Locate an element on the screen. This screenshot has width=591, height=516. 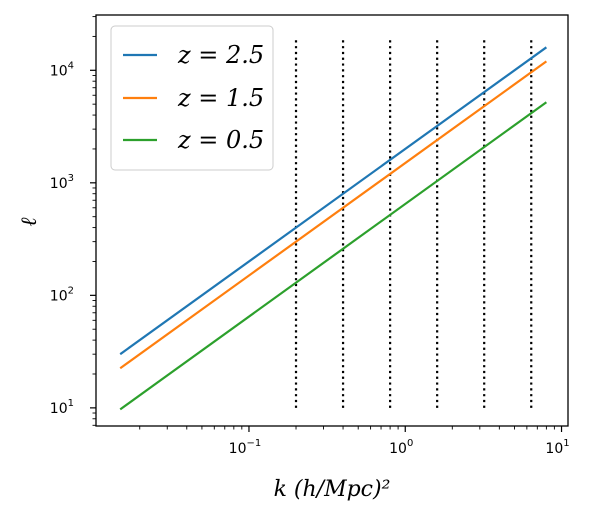
legend-label-z-2-5: z = 2.5 is located at coordinates (220, 55).